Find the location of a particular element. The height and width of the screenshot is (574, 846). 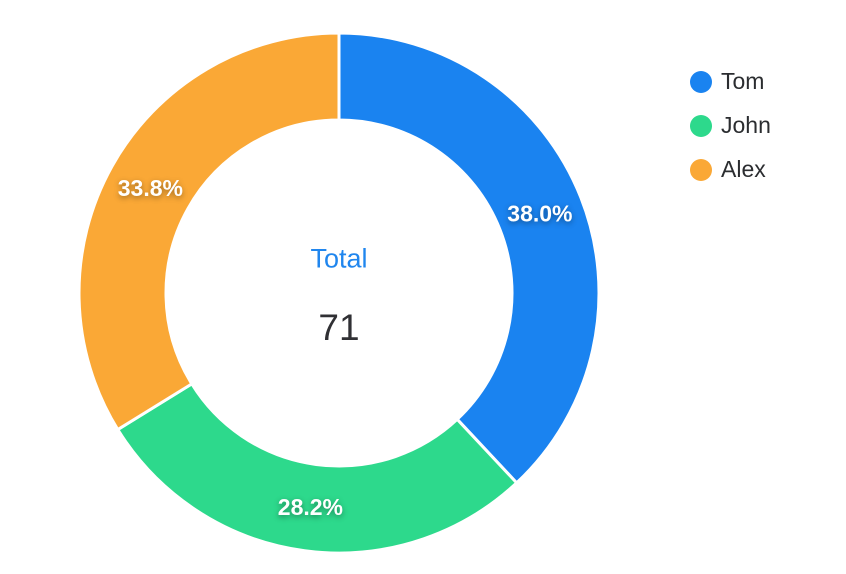

donut-center-title: Total is located at coordinates (339, 258).